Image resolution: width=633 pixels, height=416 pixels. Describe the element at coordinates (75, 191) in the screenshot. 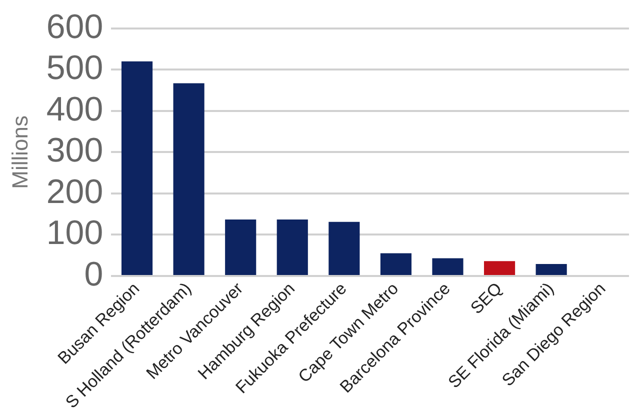

I see `y-tick-label: 200` at that location.